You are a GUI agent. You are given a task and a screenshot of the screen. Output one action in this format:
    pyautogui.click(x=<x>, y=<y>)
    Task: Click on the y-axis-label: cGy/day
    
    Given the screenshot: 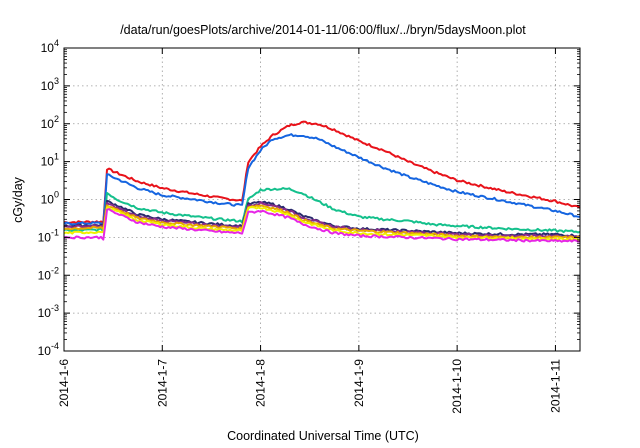 What is the action you would take?
    pyautogui.click(x=18, y=199)
    